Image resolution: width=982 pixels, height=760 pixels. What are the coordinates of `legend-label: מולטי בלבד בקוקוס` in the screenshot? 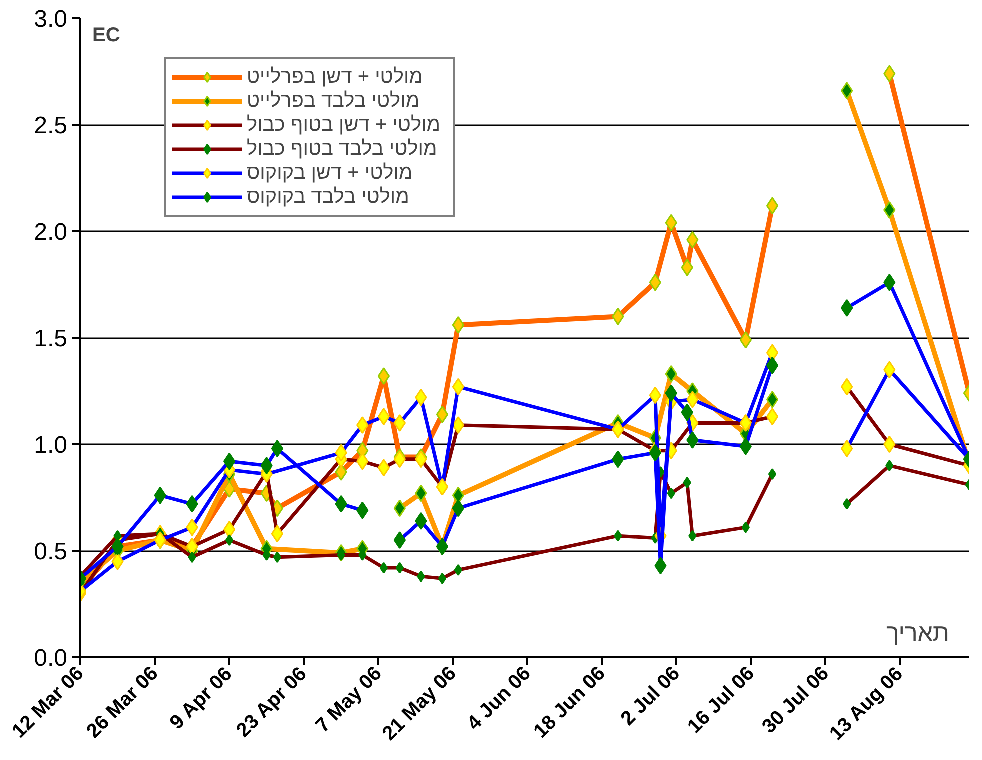 It's located at (328, 197).